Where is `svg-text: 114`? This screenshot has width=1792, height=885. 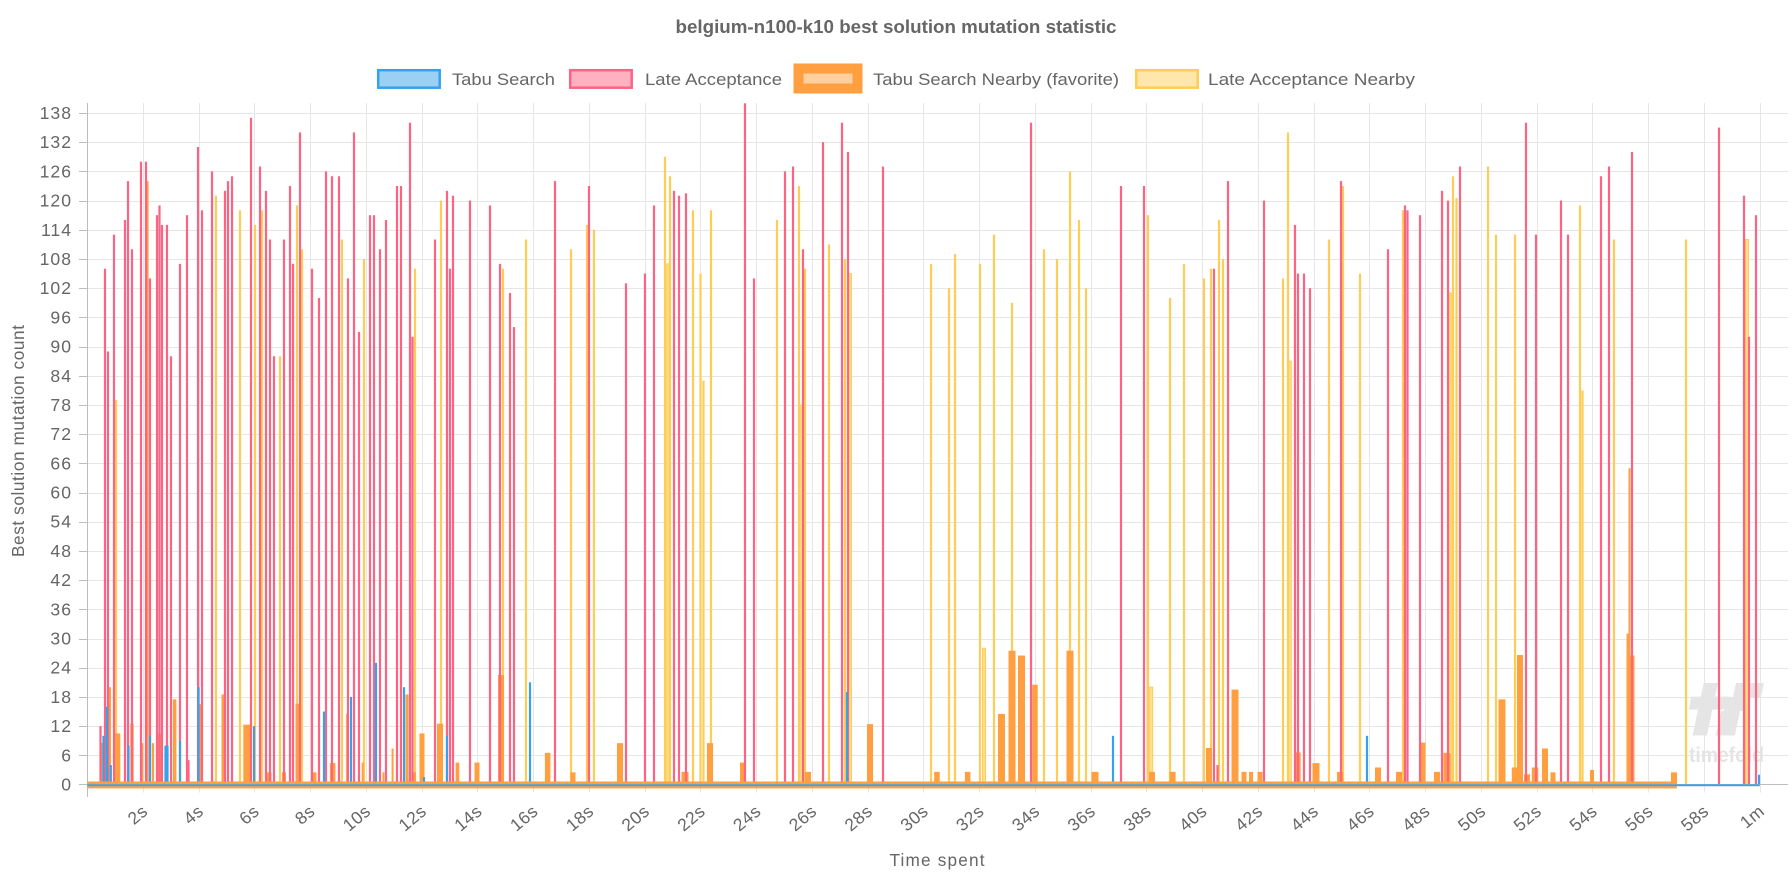 svg-text: 114 is located at coordinates (56, 230).